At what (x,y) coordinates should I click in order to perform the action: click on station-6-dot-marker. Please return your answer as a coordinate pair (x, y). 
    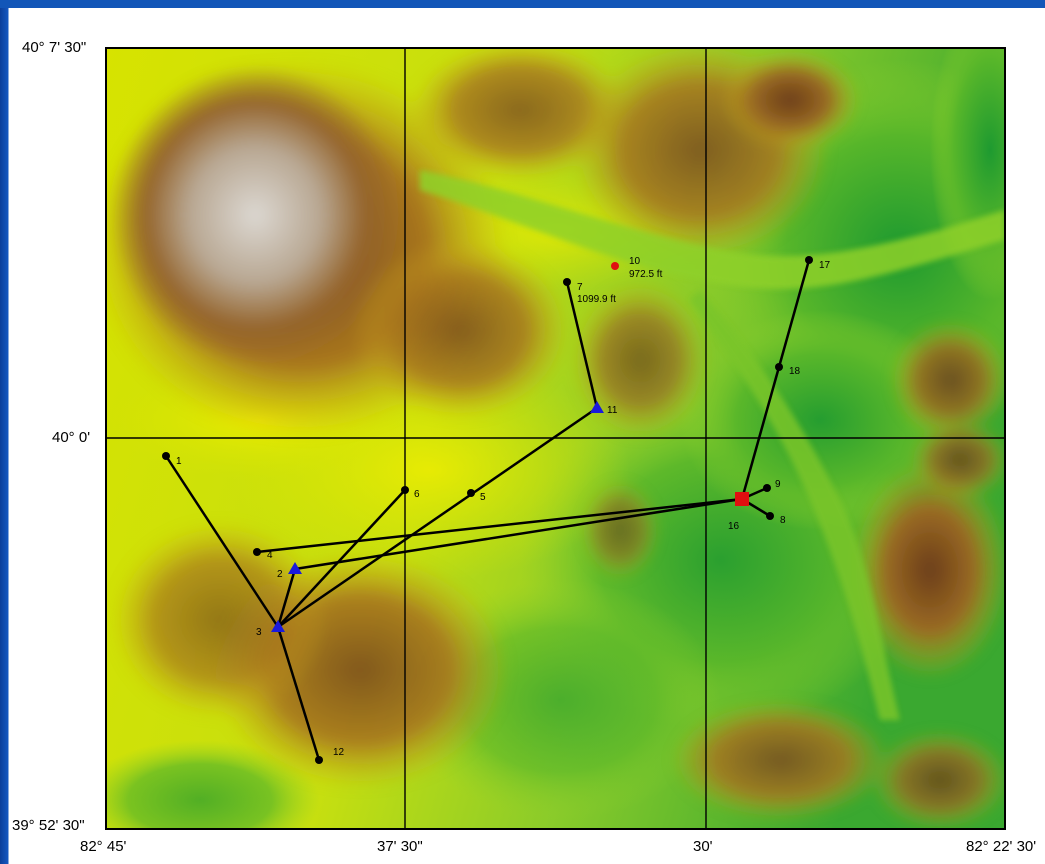
    Looking at the image, I should click on (405, 490).